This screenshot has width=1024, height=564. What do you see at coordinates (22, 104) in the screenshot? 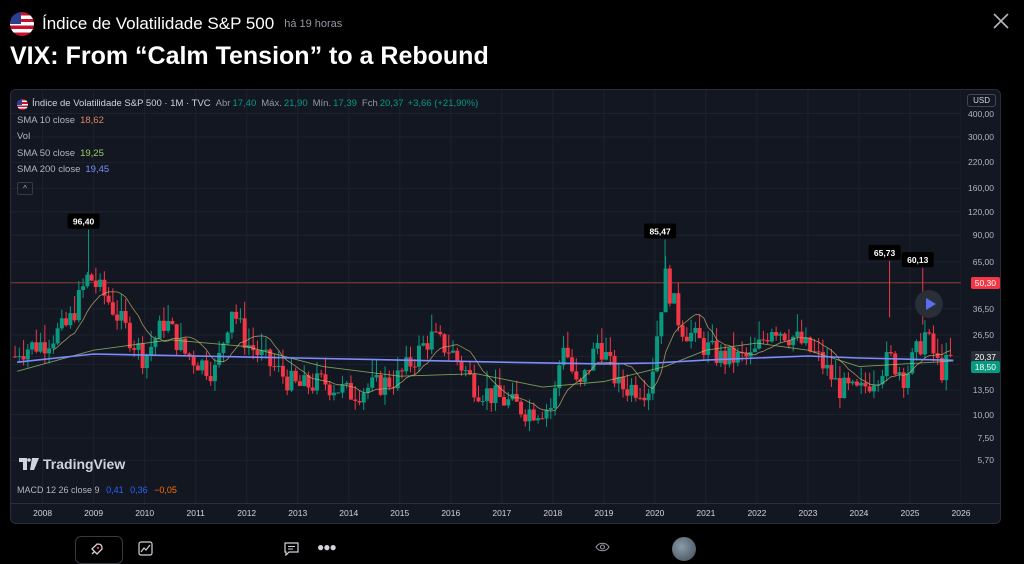
I see `us-flag-icon` at bounding box center [22, 104].